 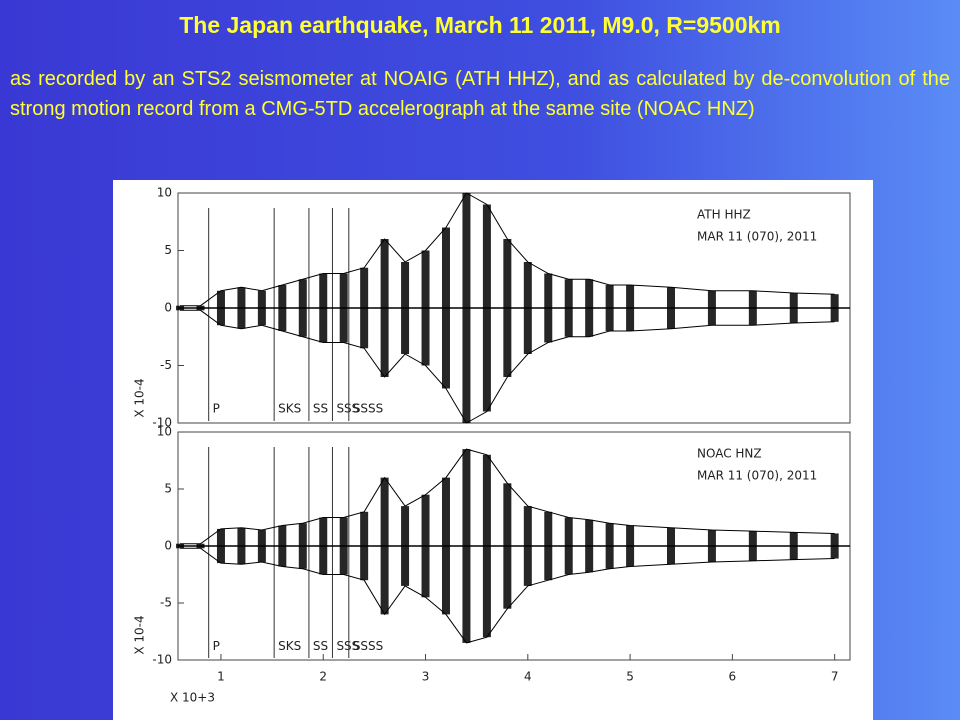 What do you see at coordinates (426, 677) in the screenshot?
I see `x-tick-label: 3` at bounding box center [426, 677].